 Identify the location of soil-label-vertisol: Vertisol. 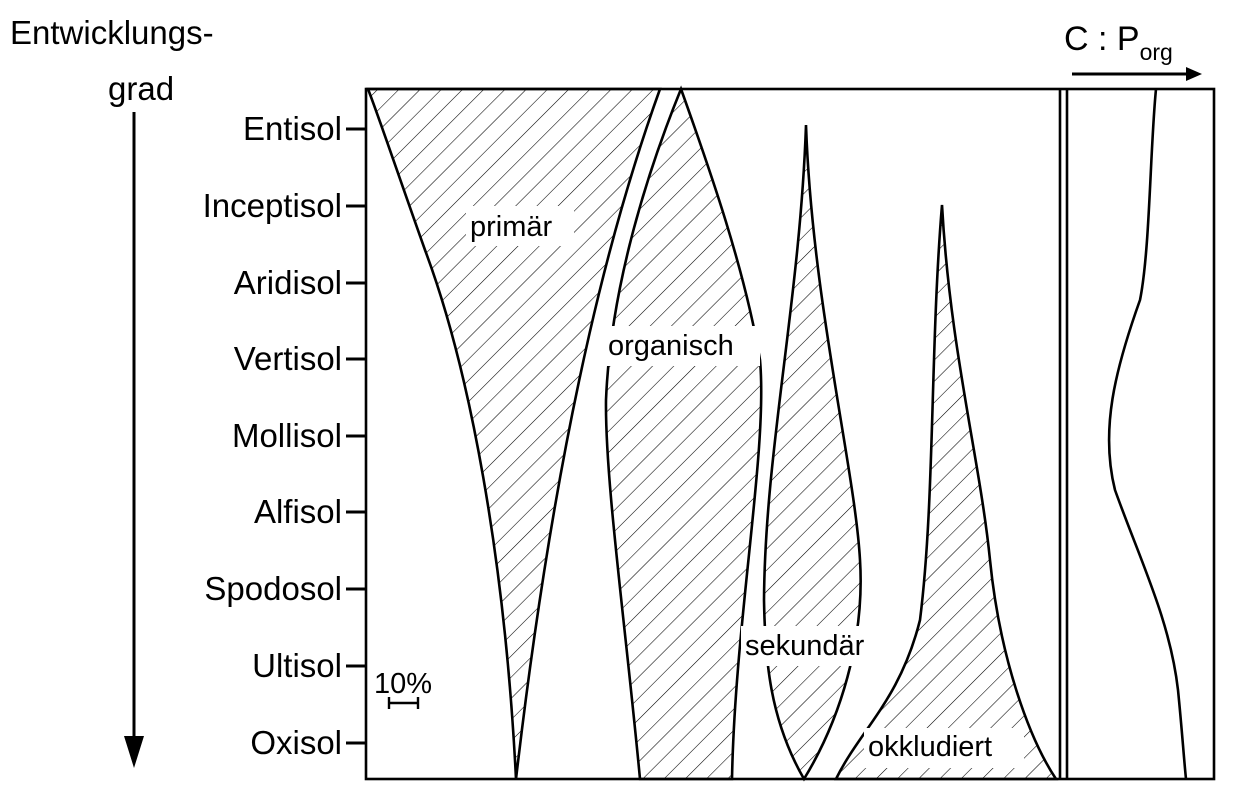
(288, 358).